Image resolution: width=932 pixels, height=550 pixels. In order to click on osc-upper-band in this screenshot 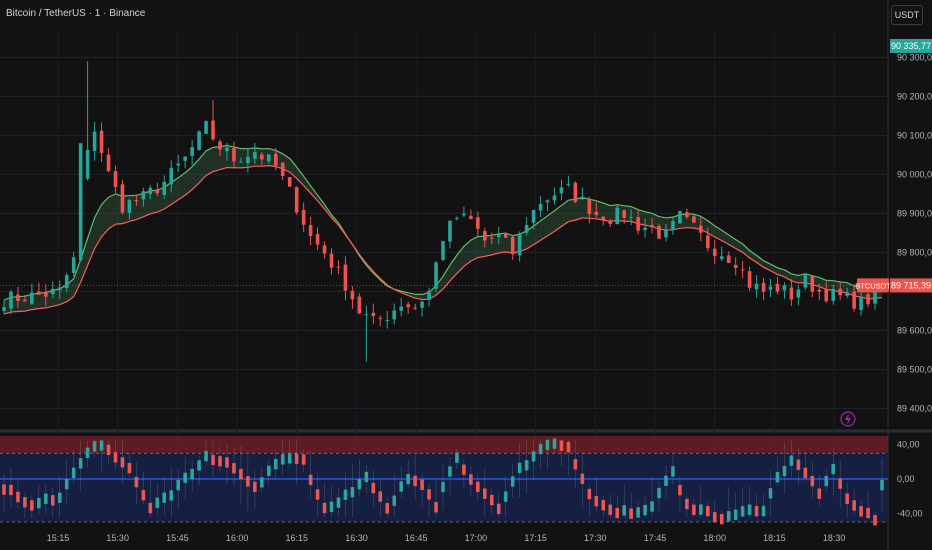, I will do `click(444, 445)`.